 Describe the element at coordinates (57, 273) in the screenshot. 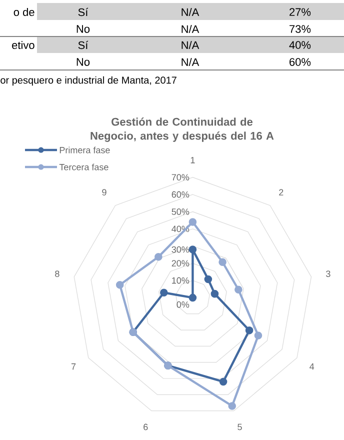

I see `spoke-label: 8` at that location.